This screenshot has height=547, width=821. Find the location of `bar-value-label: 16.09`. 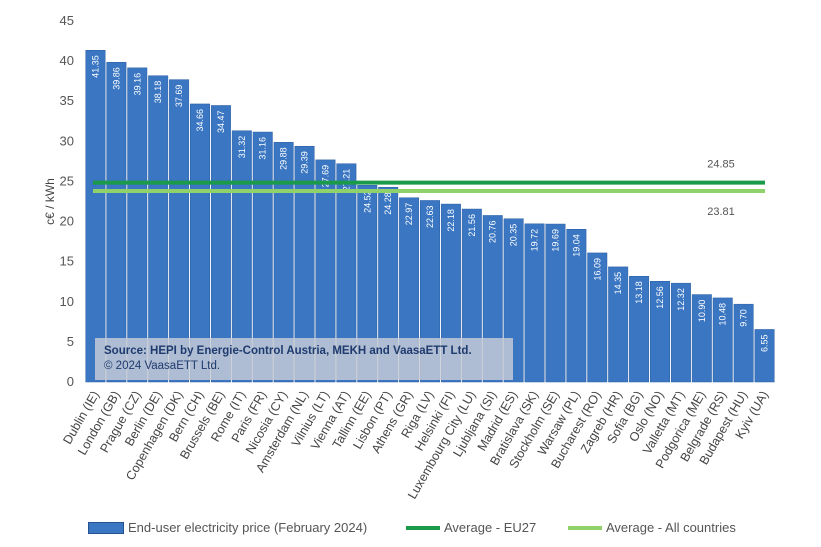

bar-value-label: 16.09 is located at coordinates (597, 269).